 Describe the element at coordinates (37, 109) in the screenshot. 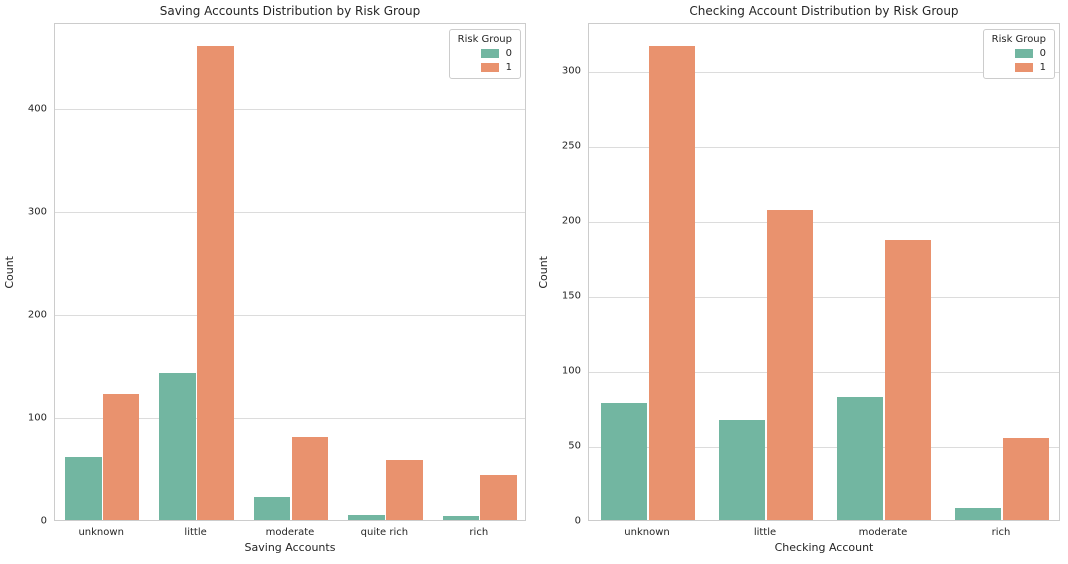

I see `y-tick-label: 400` at that location.